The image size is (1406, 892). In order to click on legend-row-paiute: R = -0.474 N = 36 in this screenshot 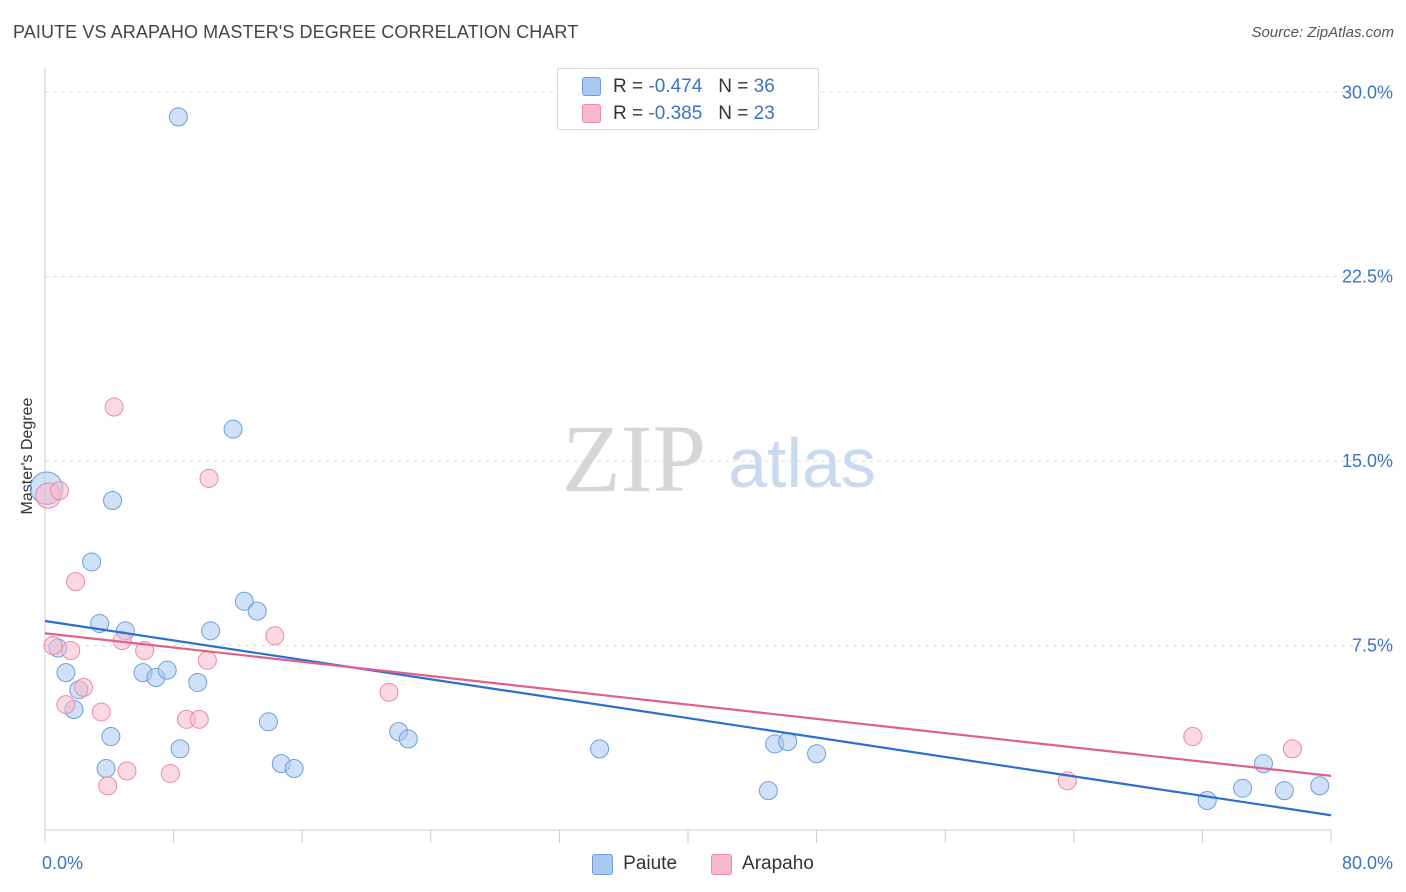, I will do `click(678, 86)`.